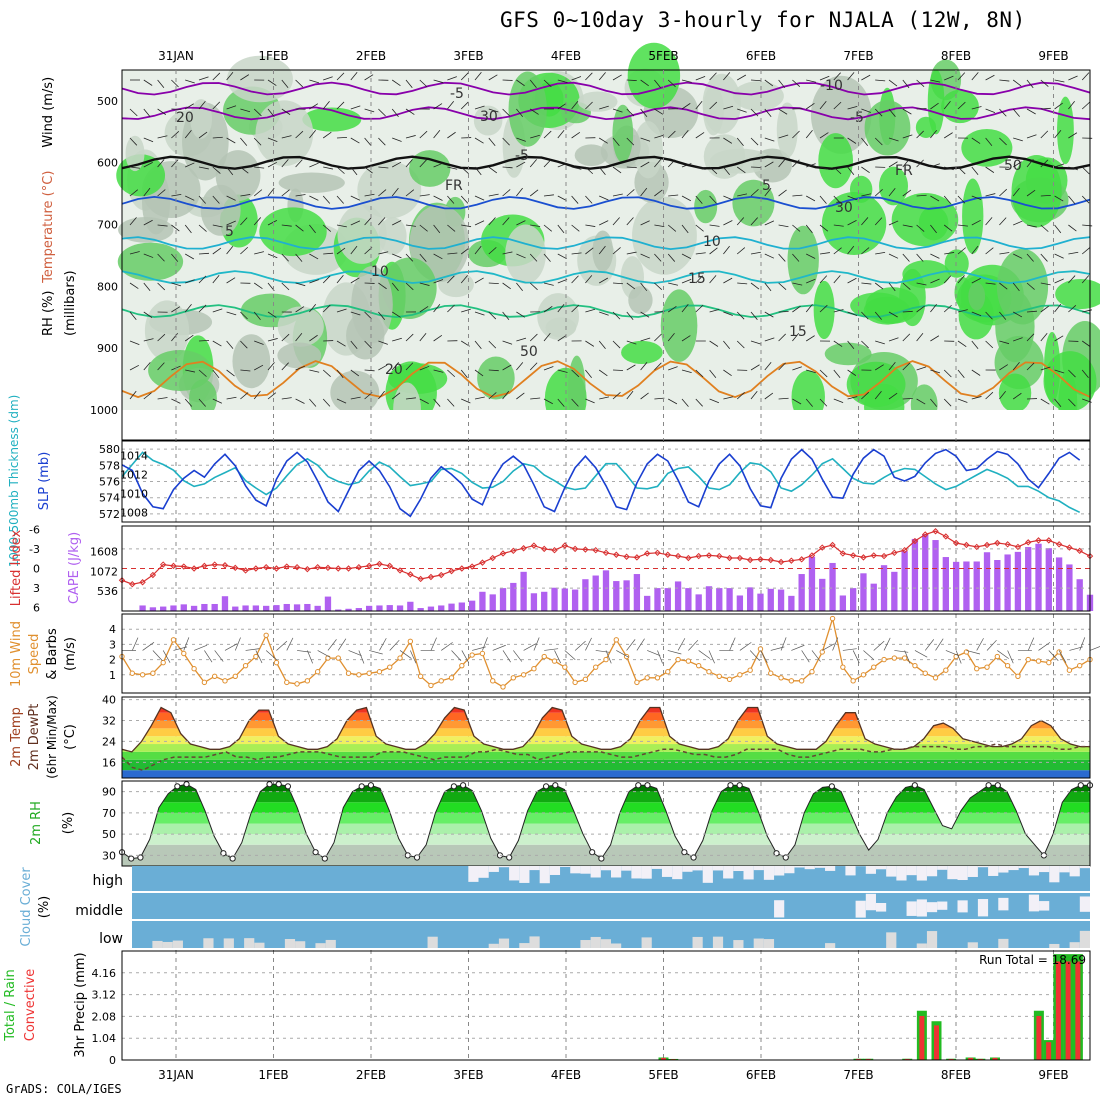  I want to click on temp-ylabel-1-text: 2m Temp, so click(16, 737).